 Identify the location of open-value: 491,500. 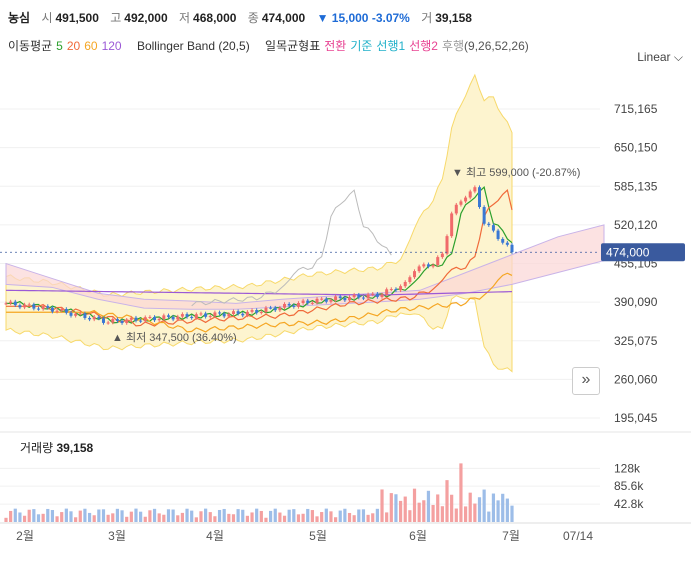
(77, 18).